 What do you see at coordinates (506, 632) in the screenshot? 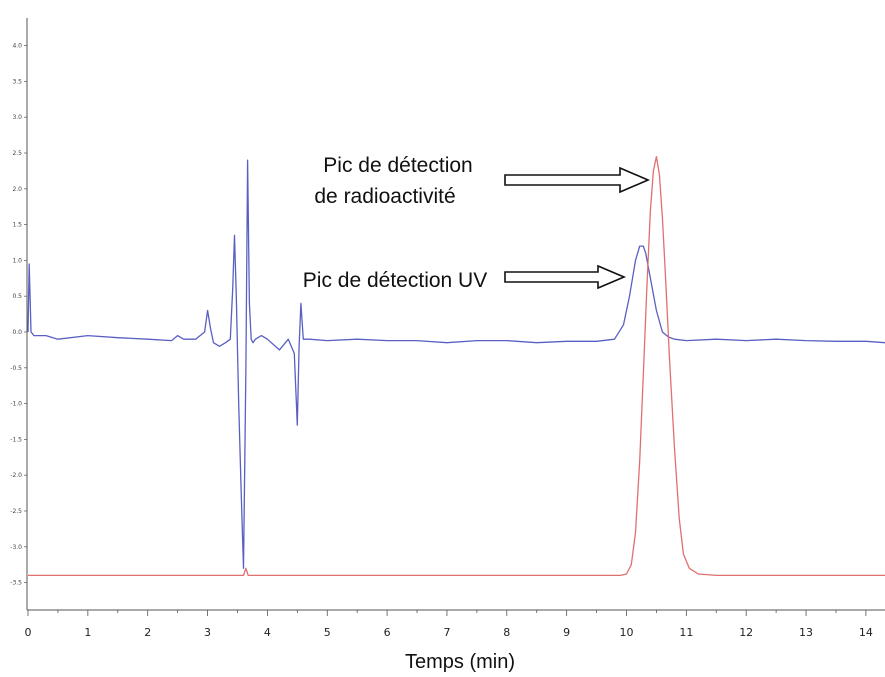
I see `x-tick-label: 8` at bounding box center [506, 632].